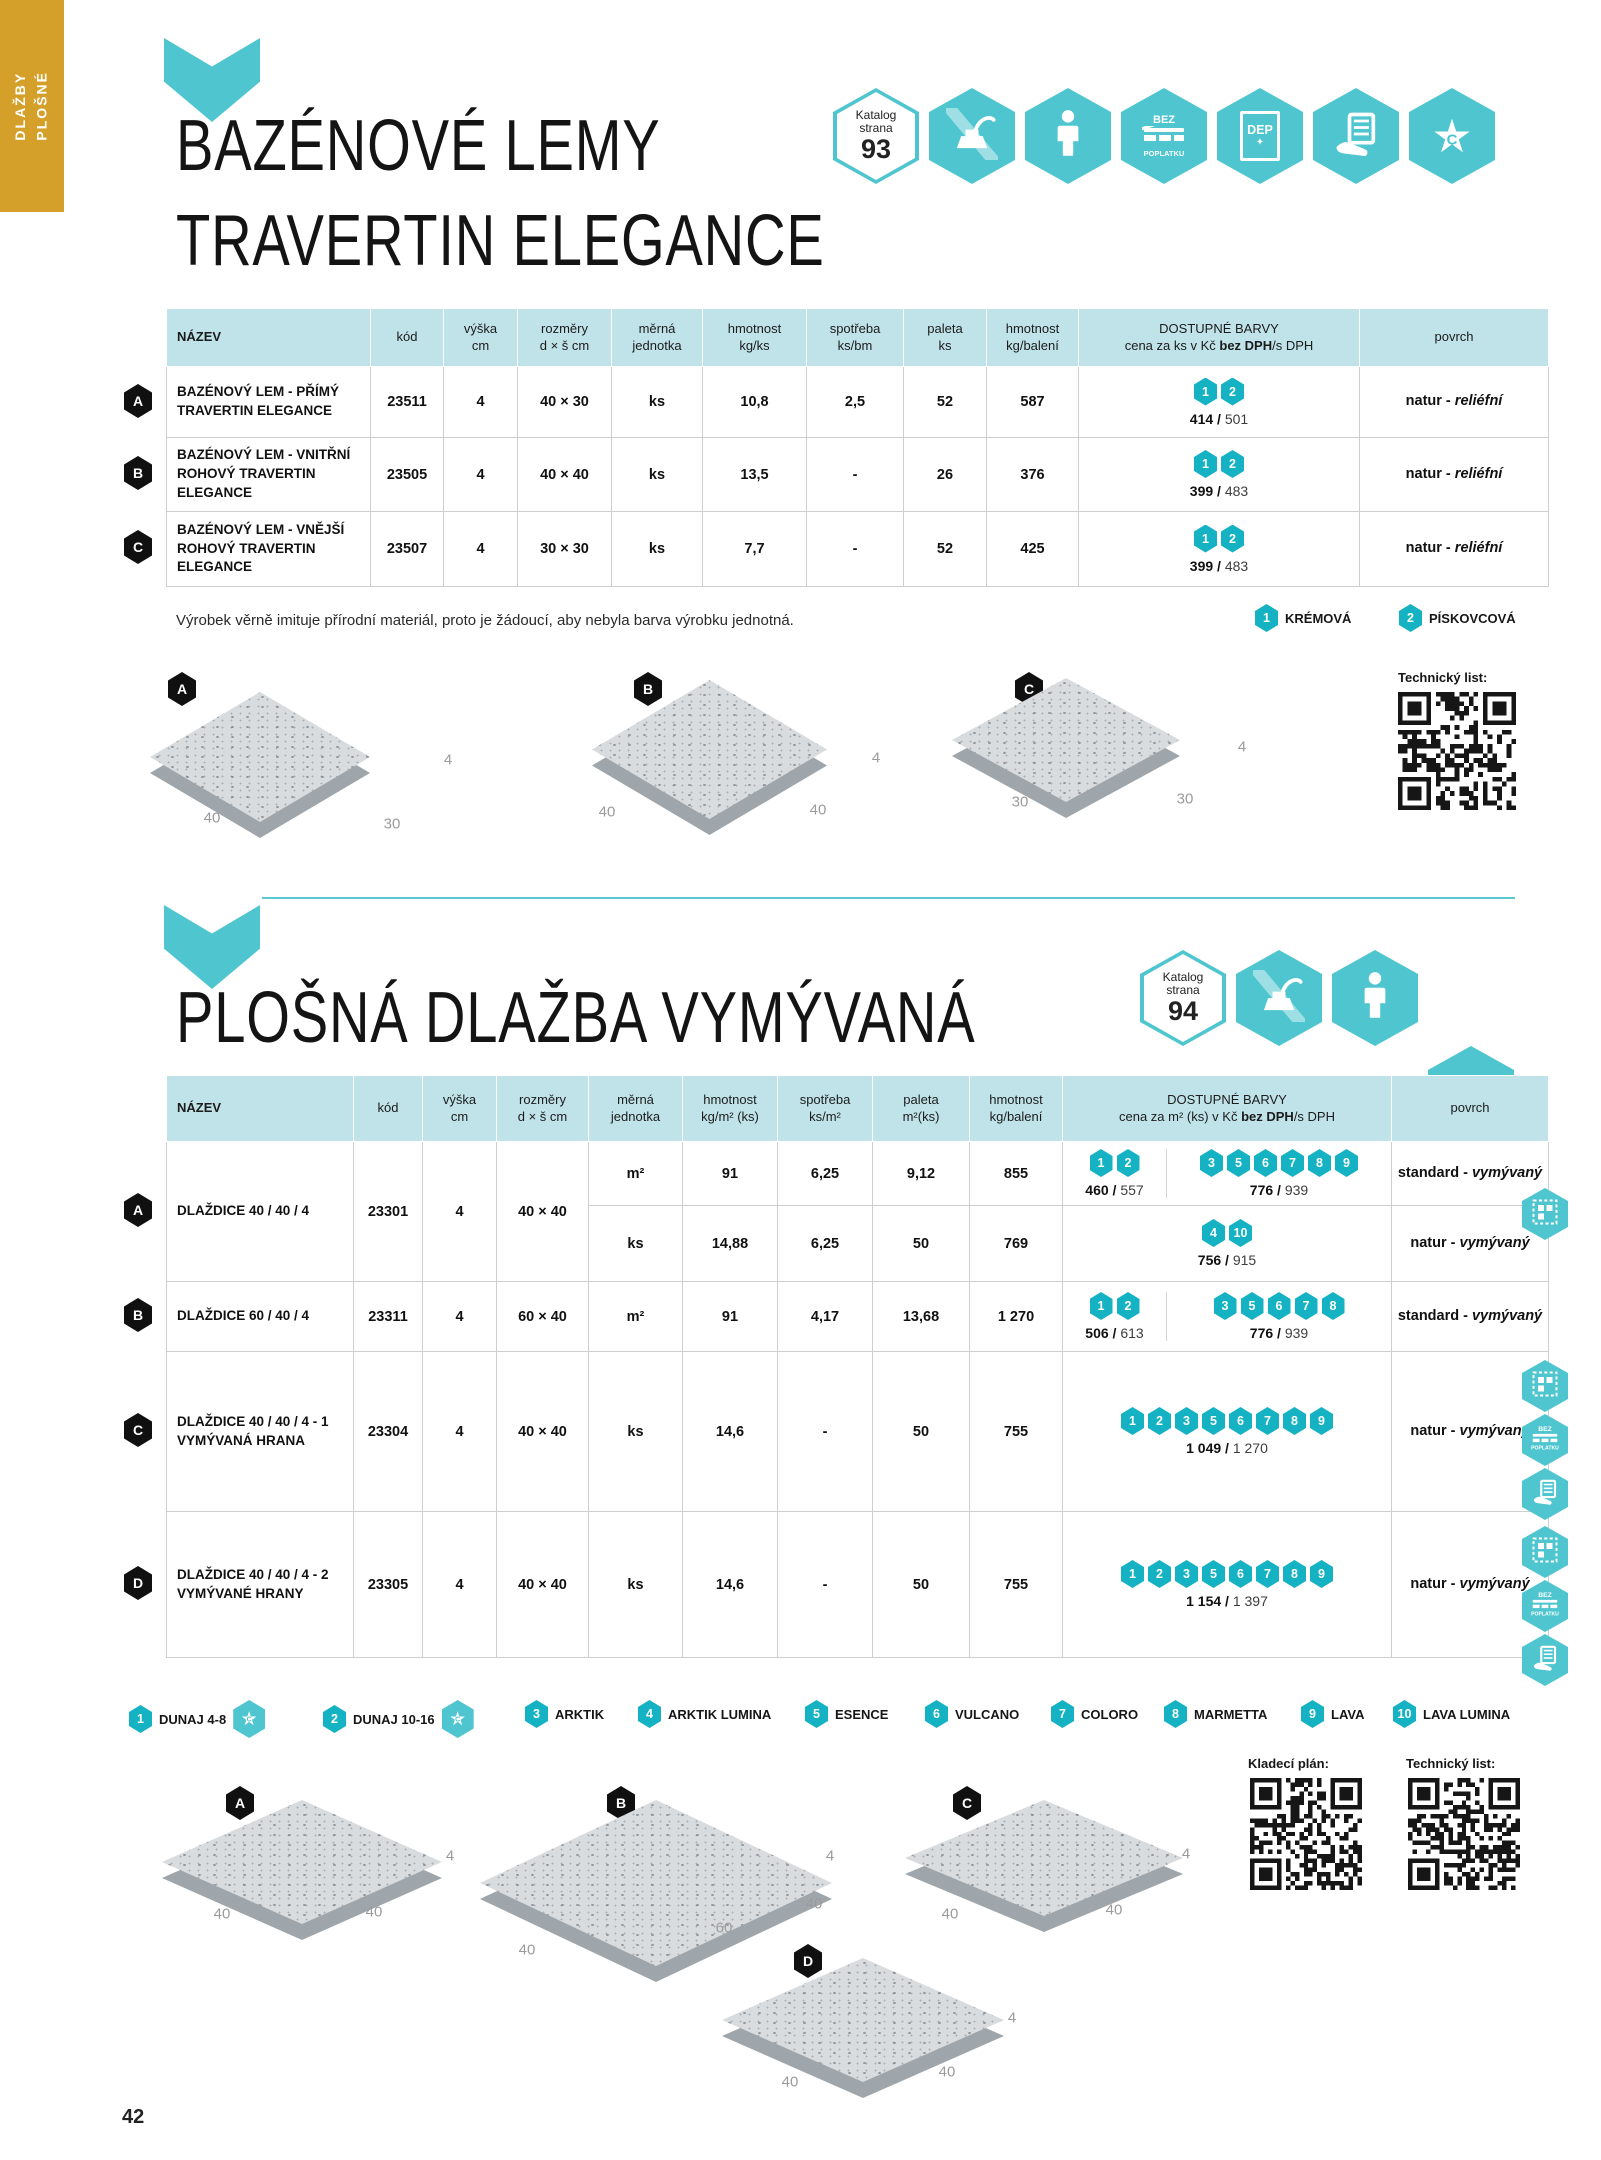  I want to click on legend-item: 4 ARKTIK LUMINA, so click(704, 1714).